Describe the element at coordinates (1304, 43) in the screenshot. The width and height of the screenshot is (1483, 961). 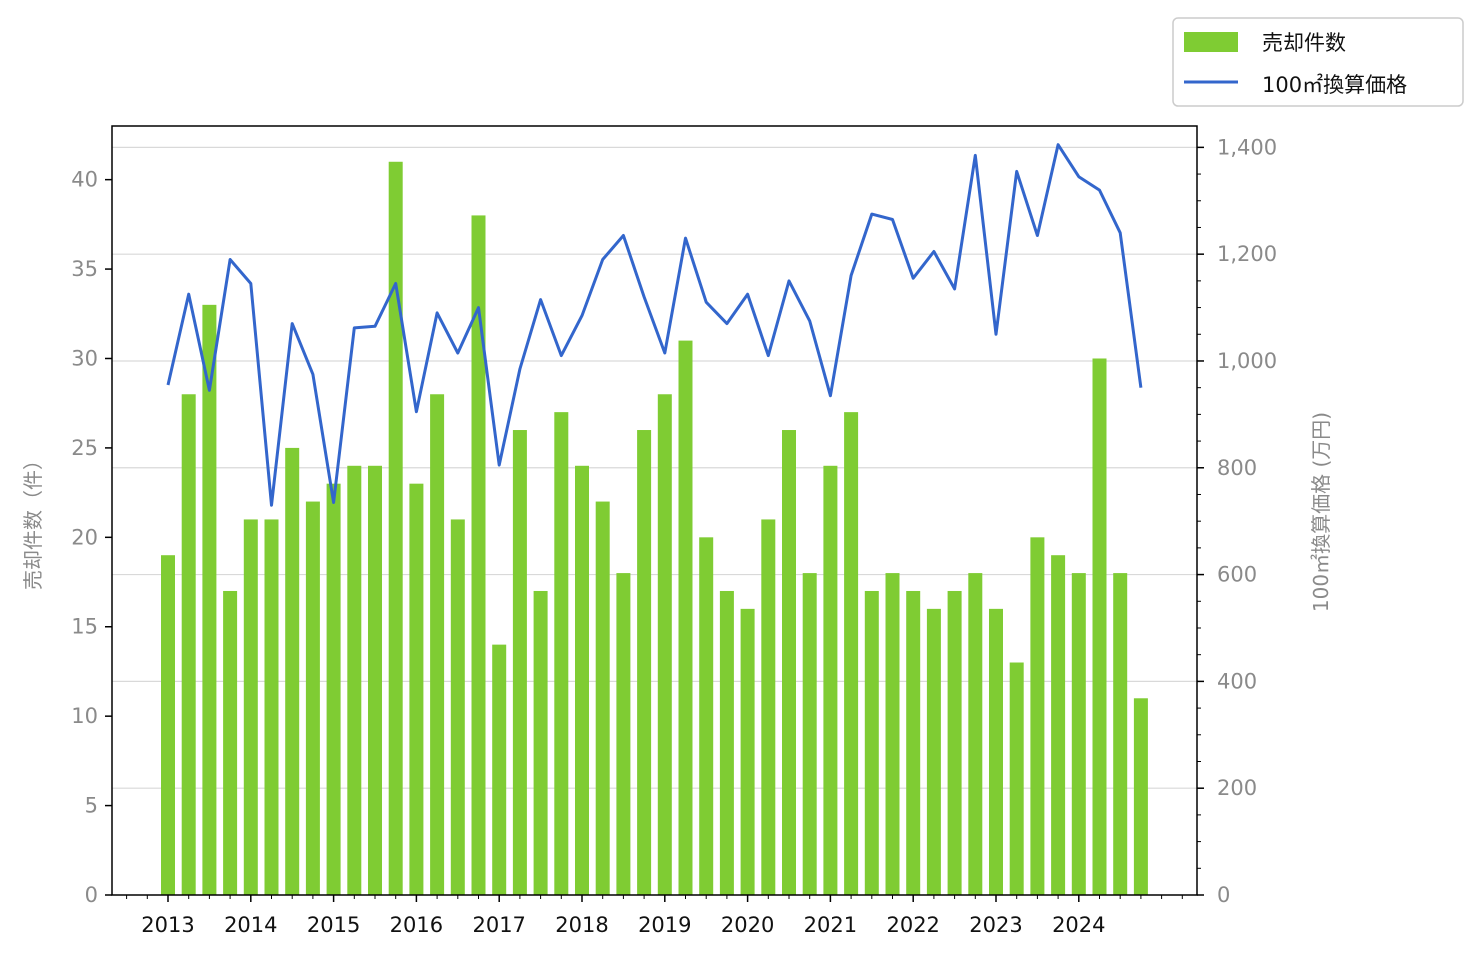
I see `legend-label-bars: 売却件数` at that location.